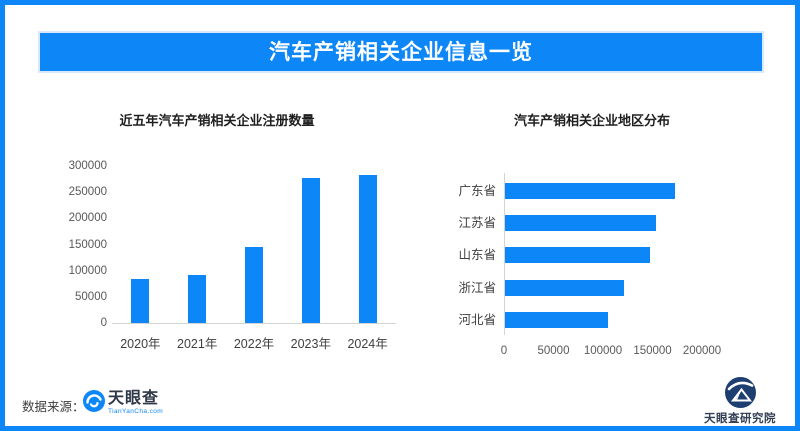 The width and height of the screenshot is (800, 431). Describe the element at coordinates (94, 401) in the screenshot. I see `tianyancha-logo-icon` at that location.